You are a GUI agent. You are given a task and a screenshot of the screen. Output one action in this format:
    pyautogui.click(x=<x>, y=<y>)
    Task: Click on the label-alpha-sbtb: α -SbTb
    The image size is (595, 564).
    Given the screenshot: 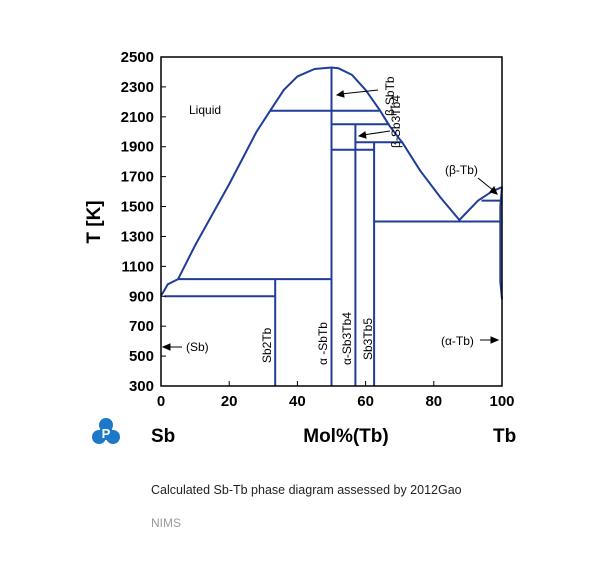 What is the action you would take?
    pyautogui.click(x=323, y=343)
    